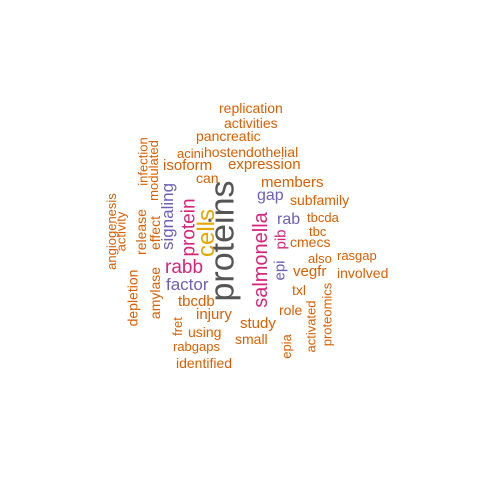 The height and width of the screenshot is (480, 480). What do you see at coordinates (264, 164) in the screenshot?
I see `word-expression: expression` at bounding box center [264, 164].